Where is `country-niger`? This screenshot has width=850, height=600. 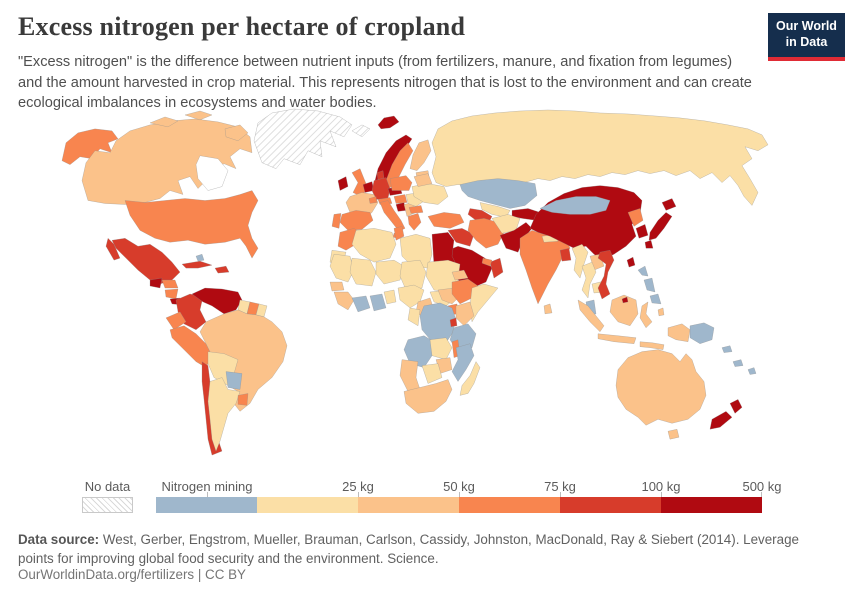
country-niger is located at coordinates (390, 272).